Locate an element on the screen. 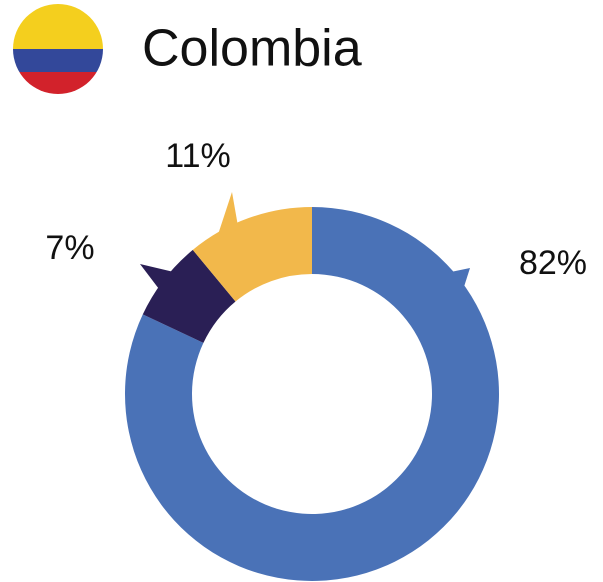 Image resolution: width=603 pixels, height=582 pixels. data-label: 82% is located at coordinates (553, 263).